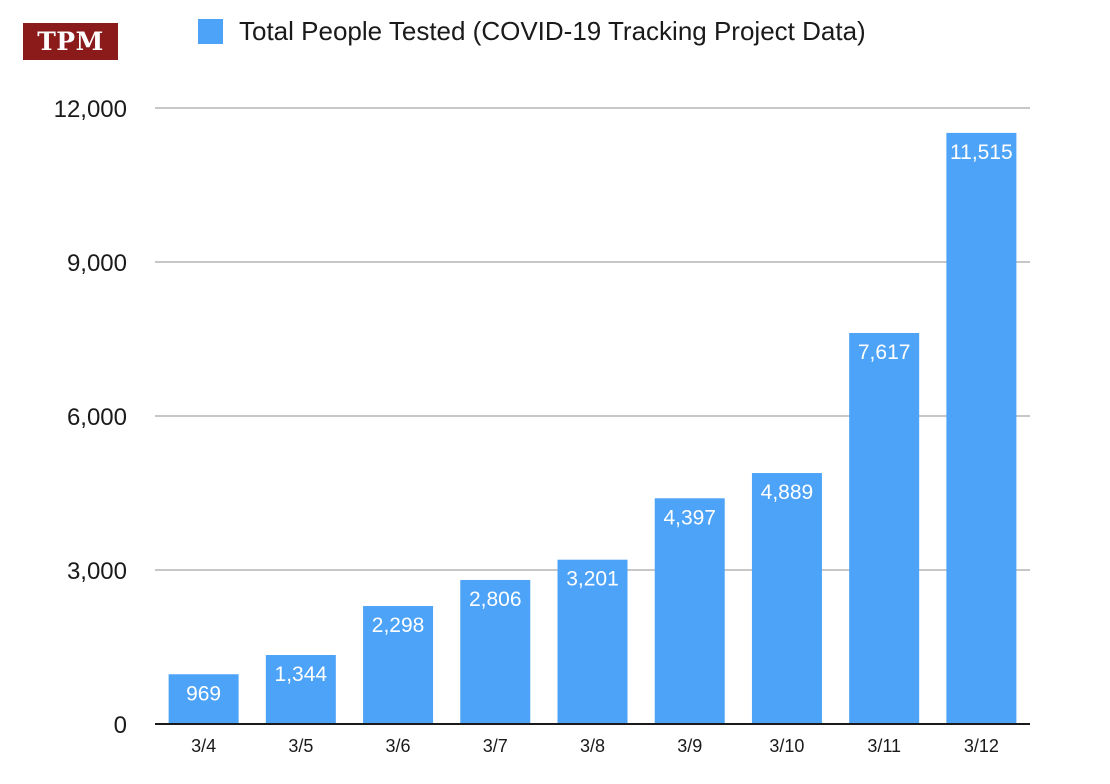  What do you see at coordinates (884, 352) in the screenshot?
I see `data-label: 7,617` at bounding box center [884, 352].